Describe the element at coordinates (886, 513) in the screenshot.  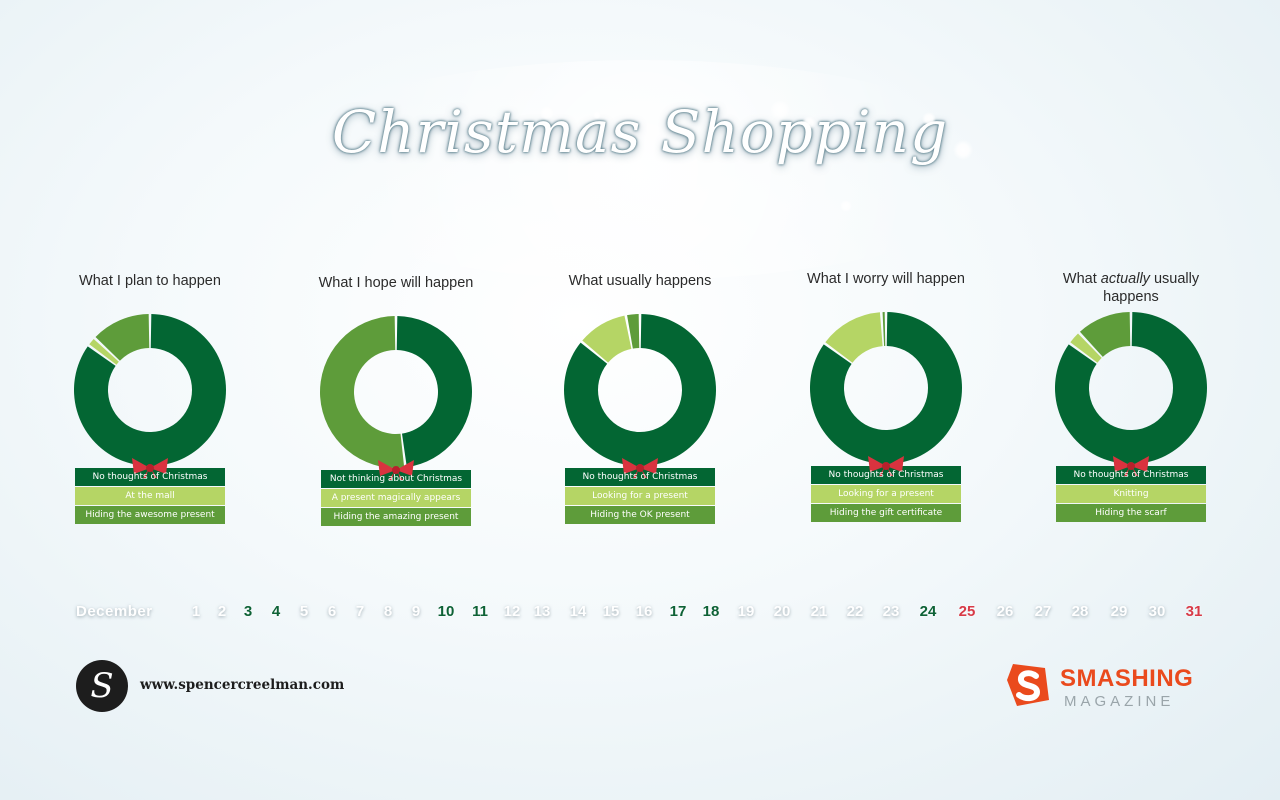
I see `legend-item: Hiding the gift certificate` at that location.